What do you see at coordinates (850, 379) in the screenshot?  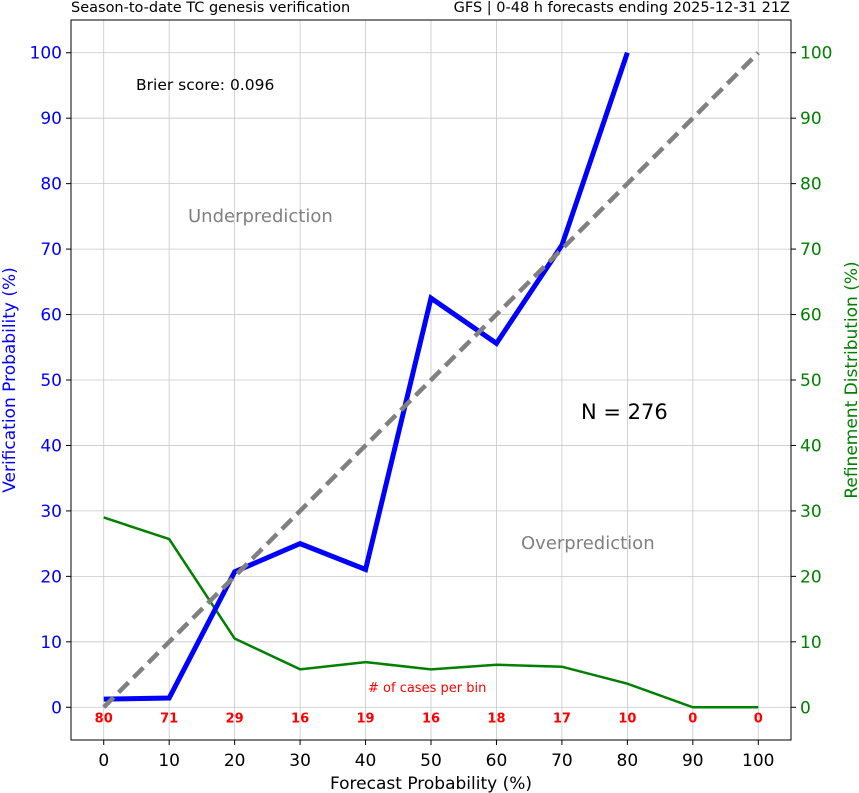 I see `y-axis-label-right: Refinement Distribution (%)` at bounding box center [850, 379].